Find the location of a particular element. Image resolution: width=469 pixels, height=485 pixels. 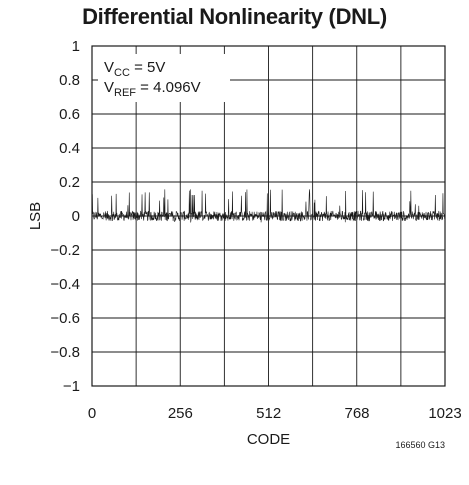

vcc-rest: = 5V is located at coordinates (147, 67).